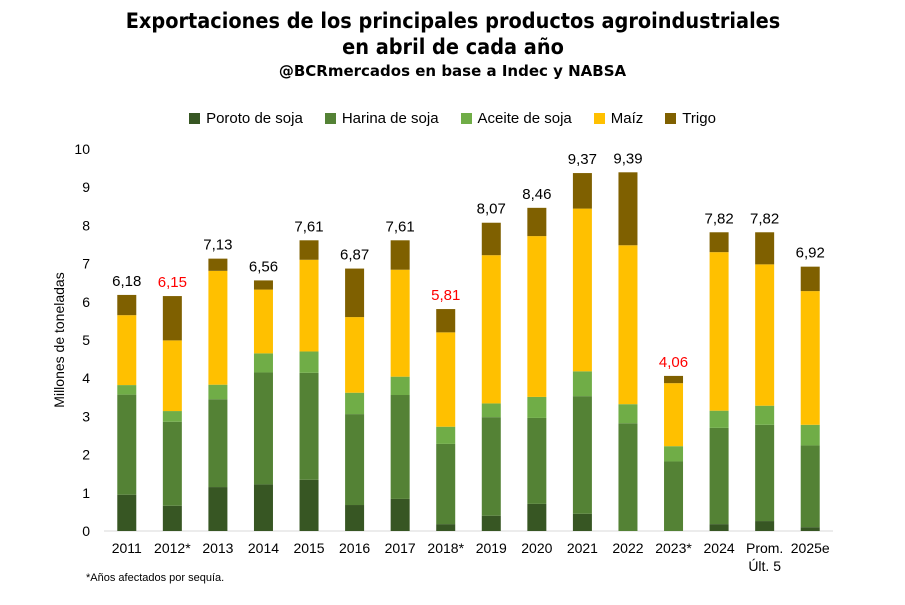  What do you see at coordinates (673, 548) in the screenshot?
I see `x-tick-label: 2023*` at bounding box center [673, 548].